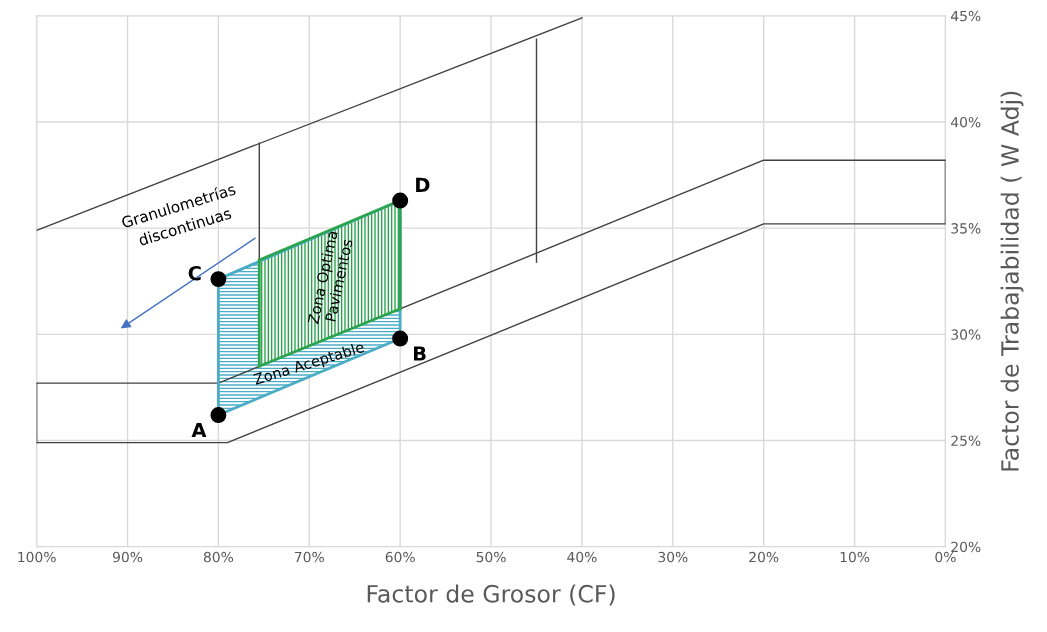 This screenshot has width=1047, height=632. I want to click on y-tick-label: 25%, so click(966, 440).